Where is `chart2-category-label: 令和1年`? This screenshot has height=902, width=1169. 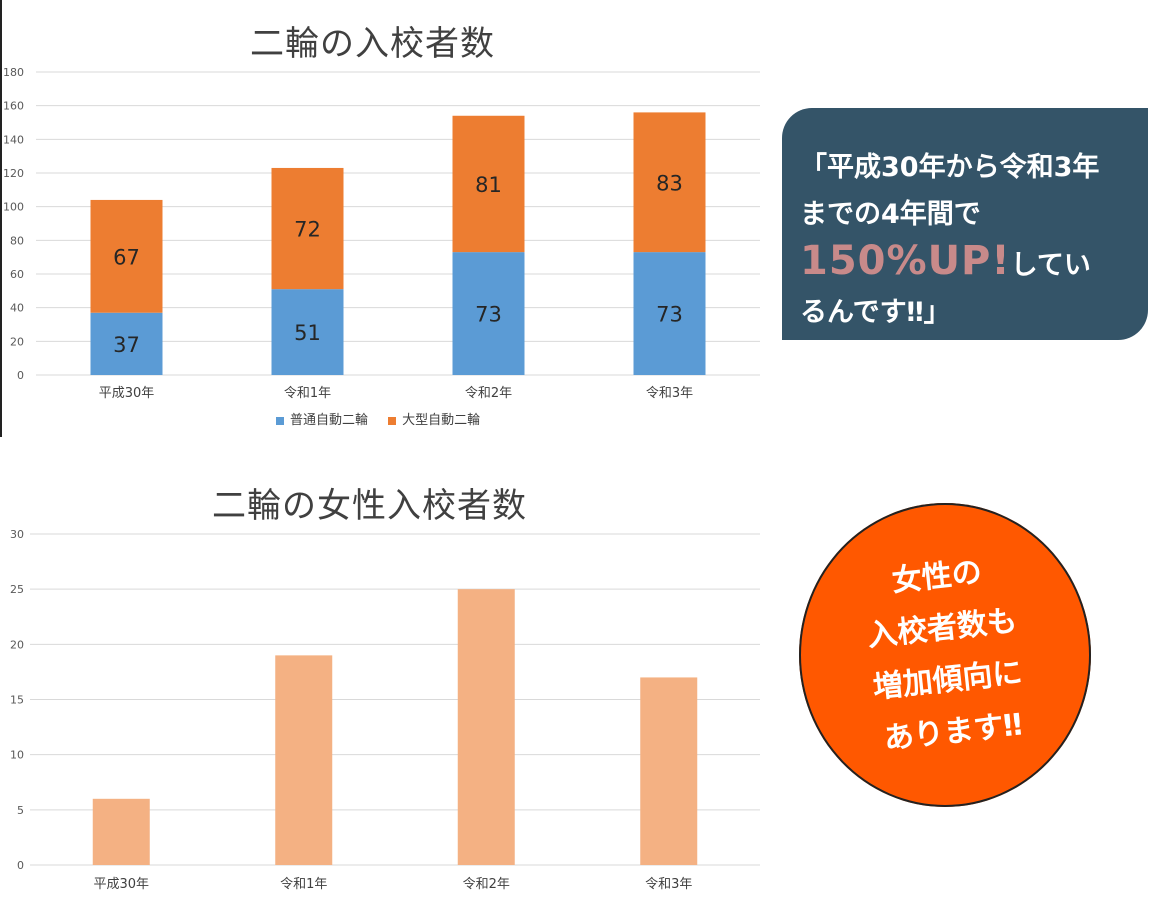
chart2-category-label: 令和1年 is located at coordinates (303, 884).